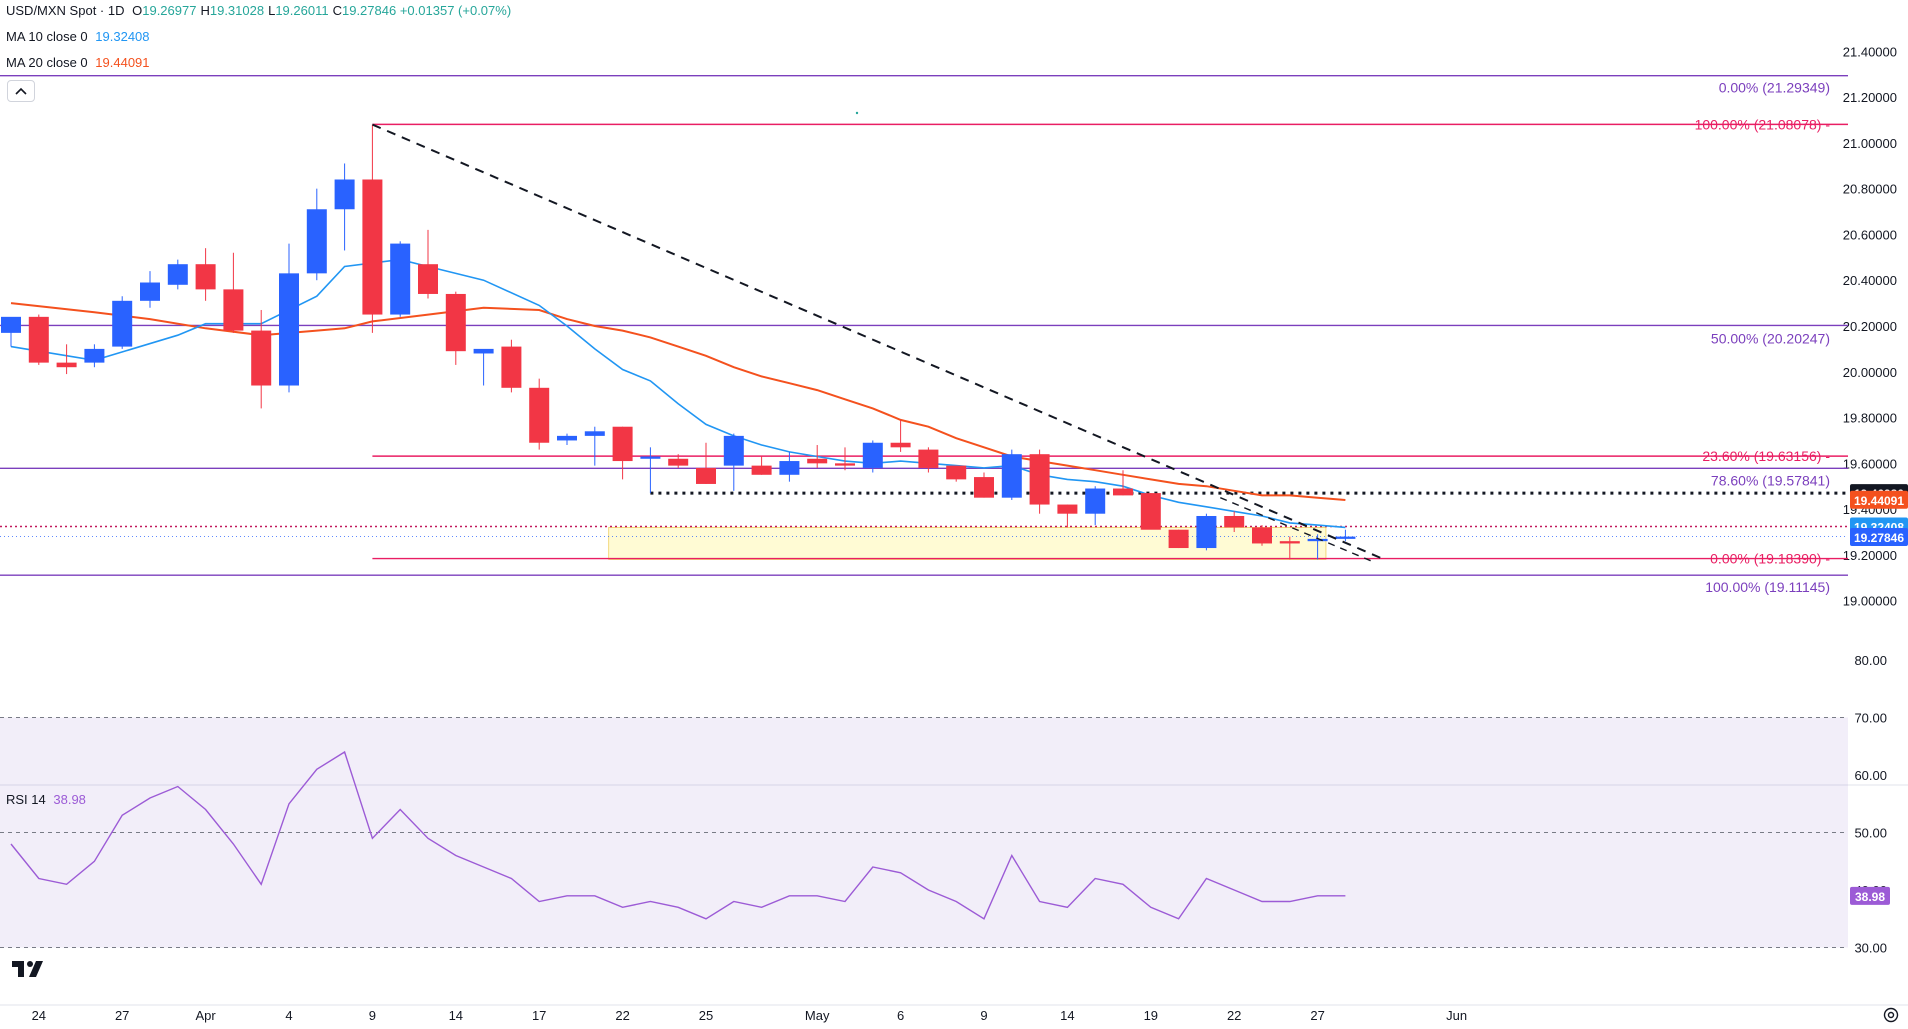 Image resolution: width=1908 pixels, height=1029 pixels. What do you see at coordinates (39, 1015) in the screenshot?
I see `time-axis-label: 24` at bounding box center [39, 1015].